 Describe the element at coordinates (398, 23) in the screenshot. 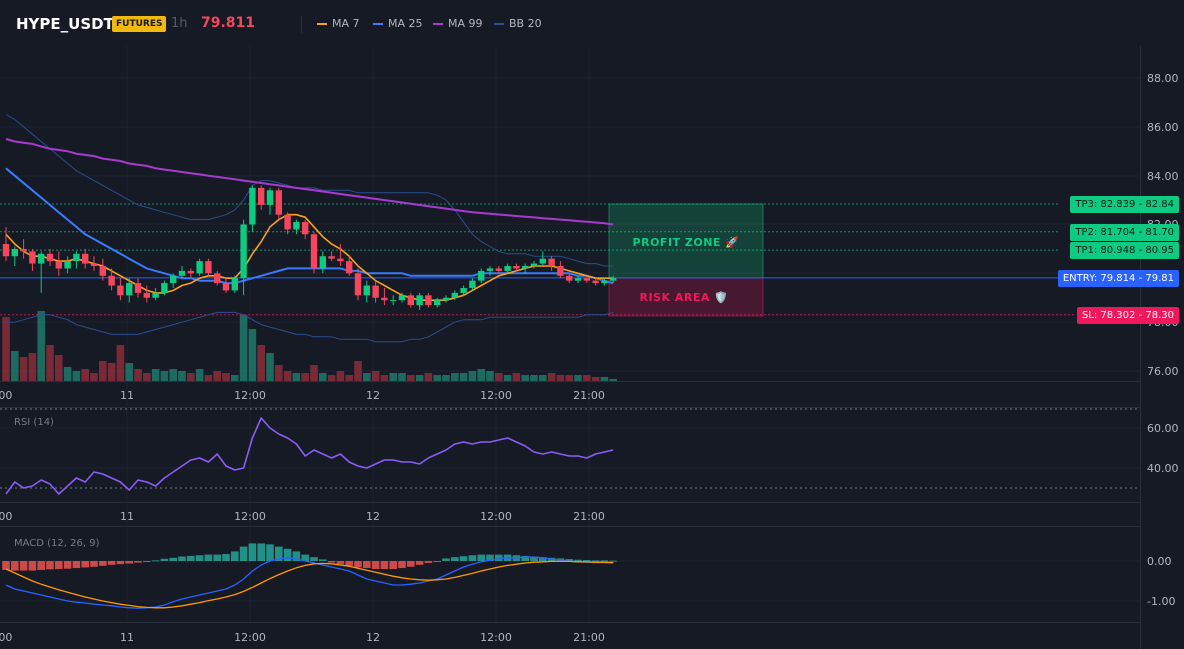

I see `legend-ma25: MA 25` at that location.